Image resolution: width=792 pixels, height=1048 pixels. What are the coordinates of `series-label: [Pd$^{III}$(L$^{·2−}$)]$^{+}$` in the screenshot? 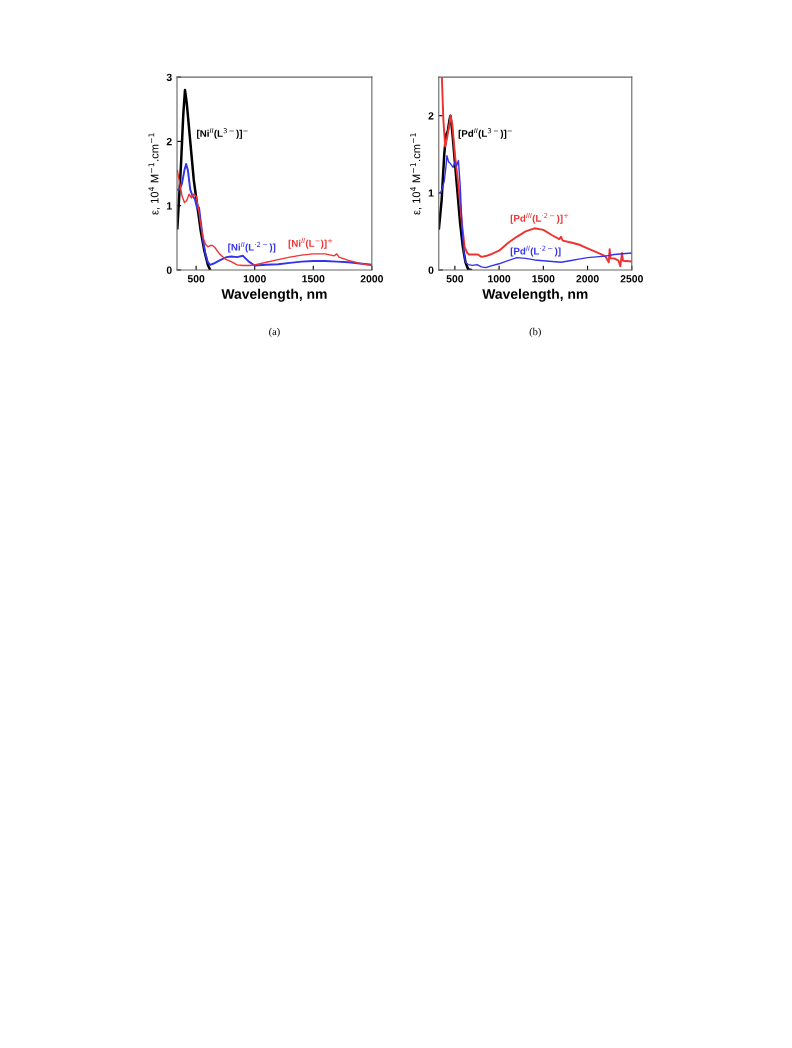 It's located at (539, 218).